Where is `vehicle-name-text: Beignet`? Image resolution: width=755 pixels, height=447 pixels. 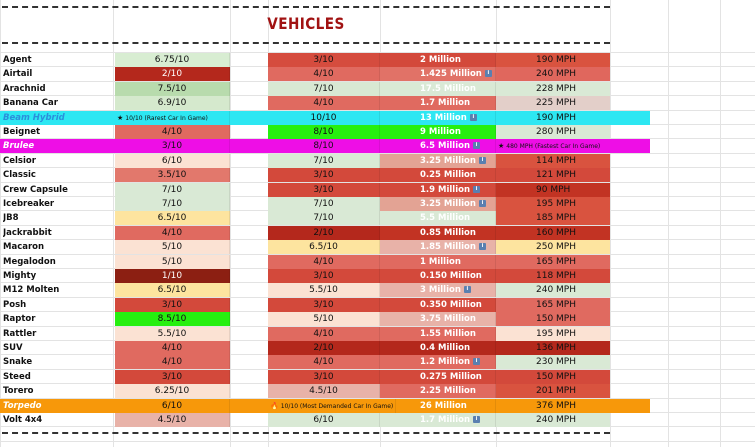
vehicle-name-text: Beignet is located at coordinates (22, 132).